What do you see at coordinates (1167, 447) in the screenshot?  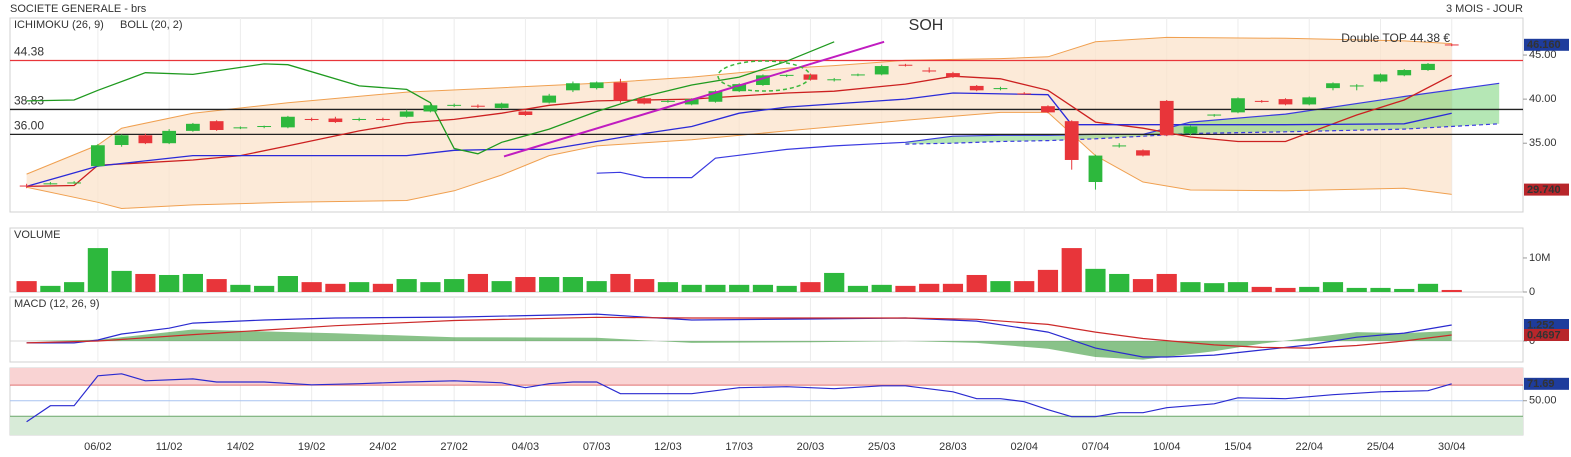 I see `x-tick-label: 10/04` at bounding box center [1167, 447].